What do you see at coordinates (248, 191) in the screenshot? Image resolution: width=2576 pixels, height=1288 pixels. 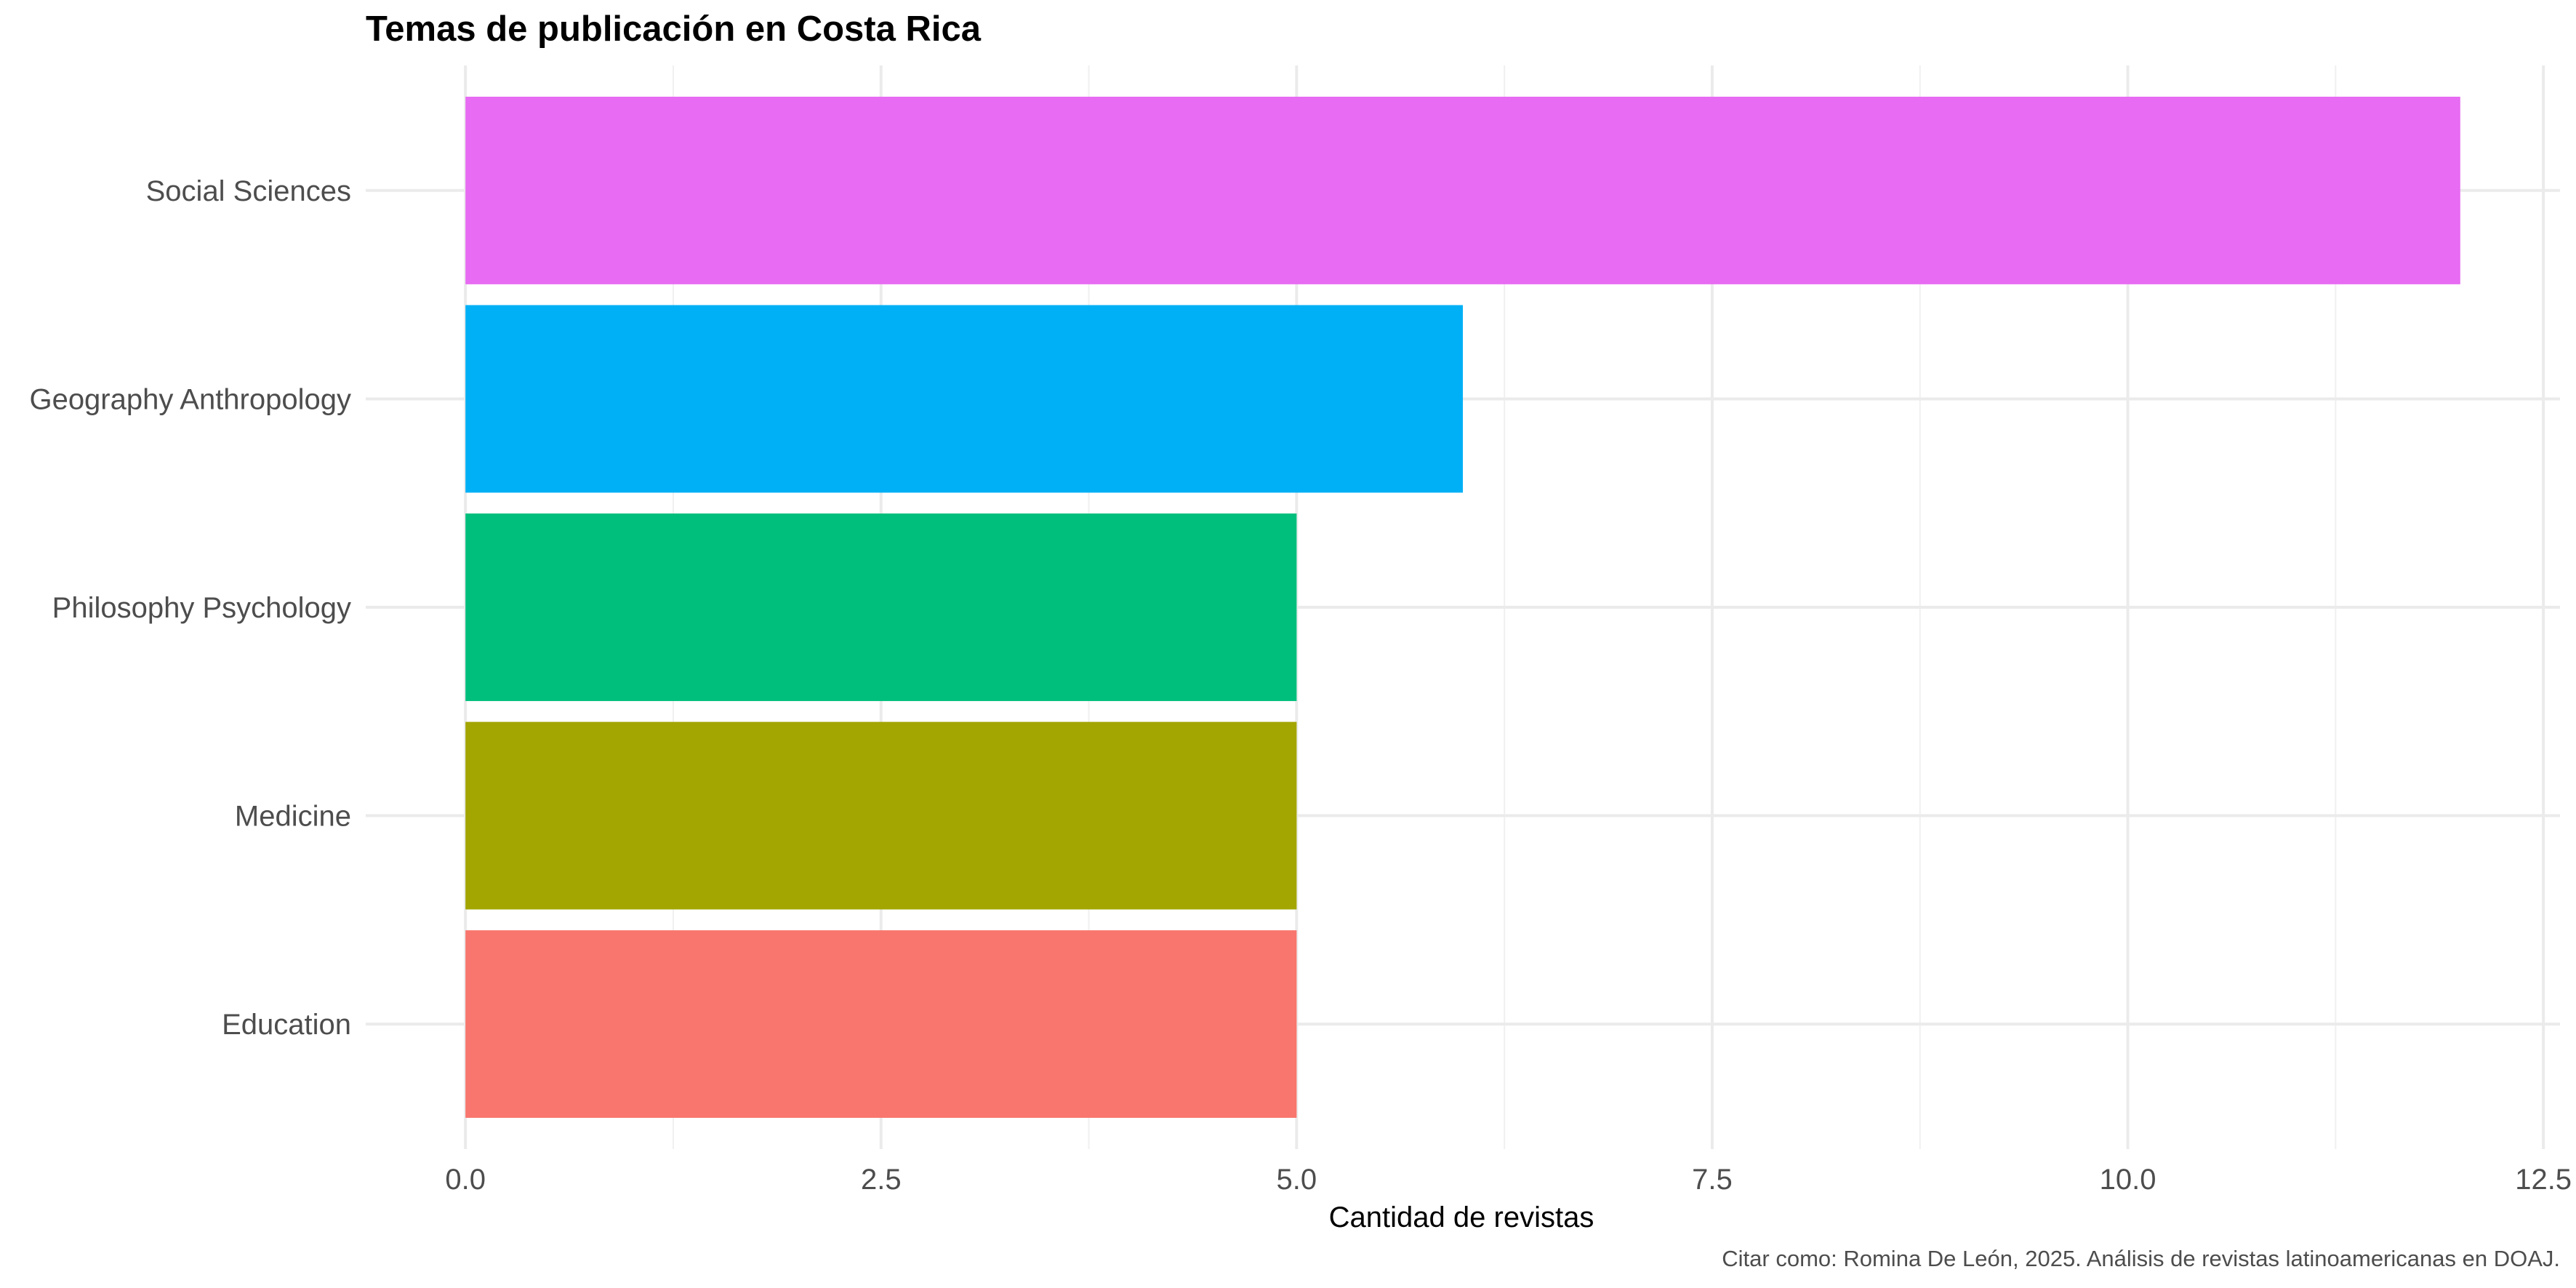 I see `y-tick-label: Social Sciences` at bounding box center [248, 191].